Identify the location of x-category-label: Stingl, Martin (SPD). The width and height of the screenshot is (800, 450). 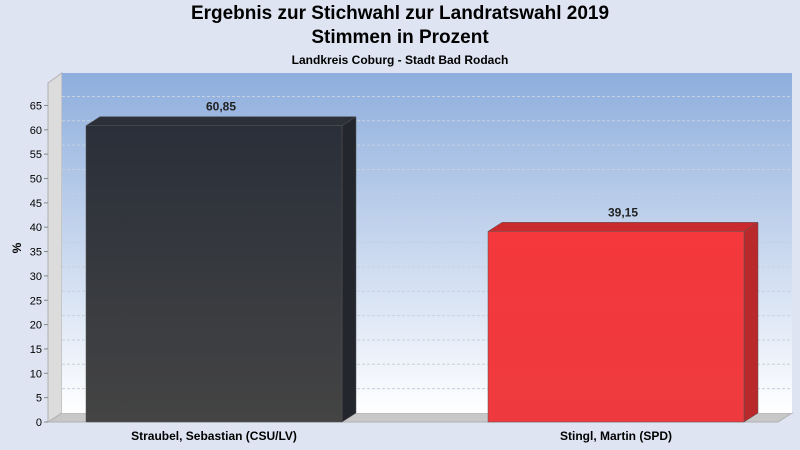
(616, 436).